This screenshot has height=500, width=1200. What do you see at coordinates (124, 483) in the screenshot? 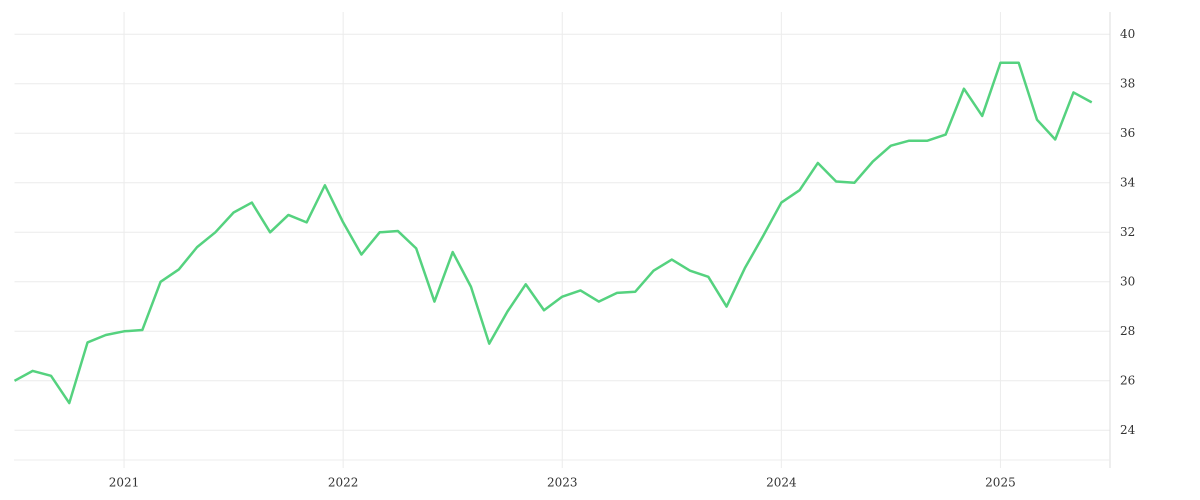
I see `x-tick-label: 2021` at bounding box center [124, 483].